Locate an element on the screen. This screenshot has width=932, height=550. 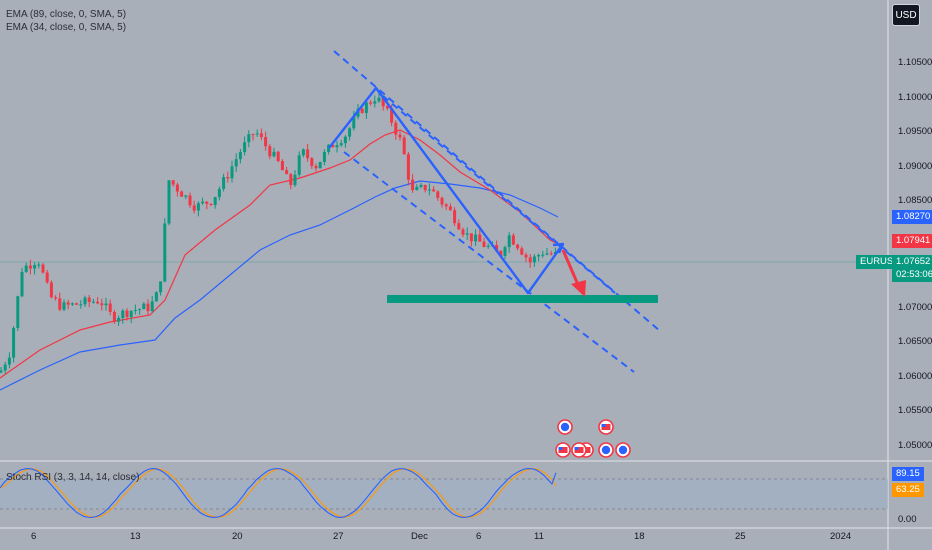
stoch-tick: 0.00 is located at coordinates (907, 519).